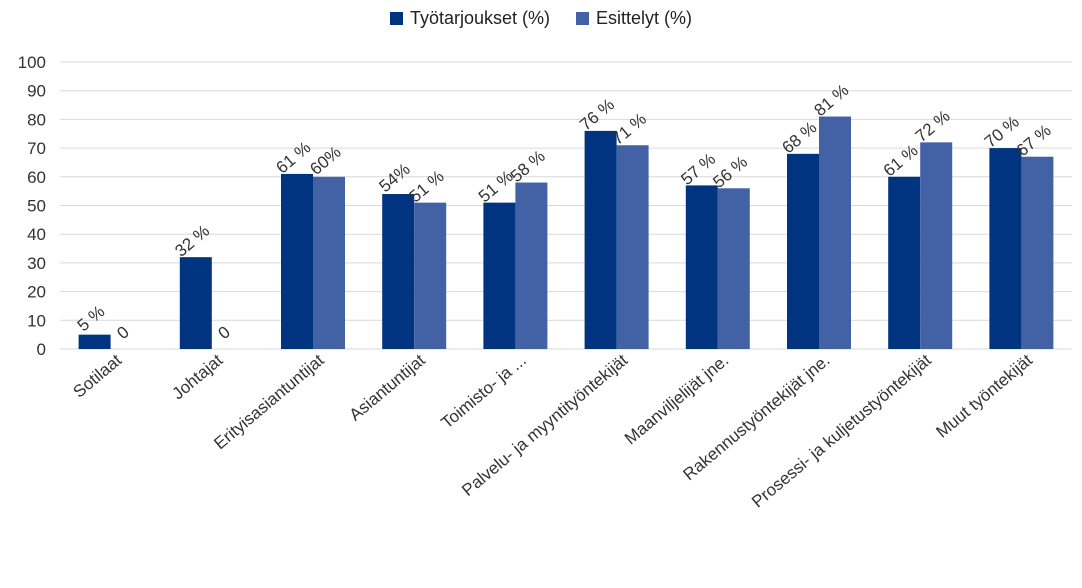 This screenshot has height=588, width=1082. What do you see at coordinates (294, 157) in the screenshot?
I see `data-label-tyotarjoukset-2: 61 %` at bounding box center [294, 157].